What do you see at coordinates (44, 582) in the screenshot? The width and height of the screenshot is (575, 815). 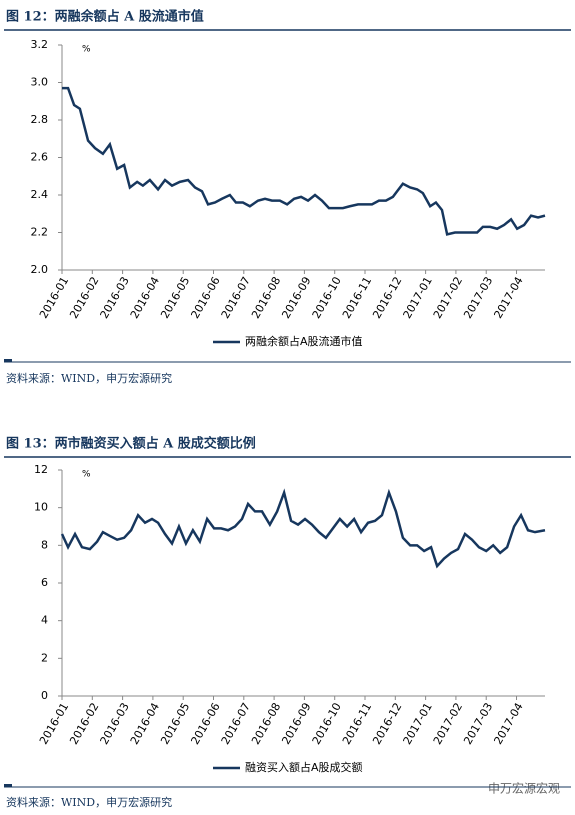 I see `y-tick-label: 6` at bounding box center [44, 582].